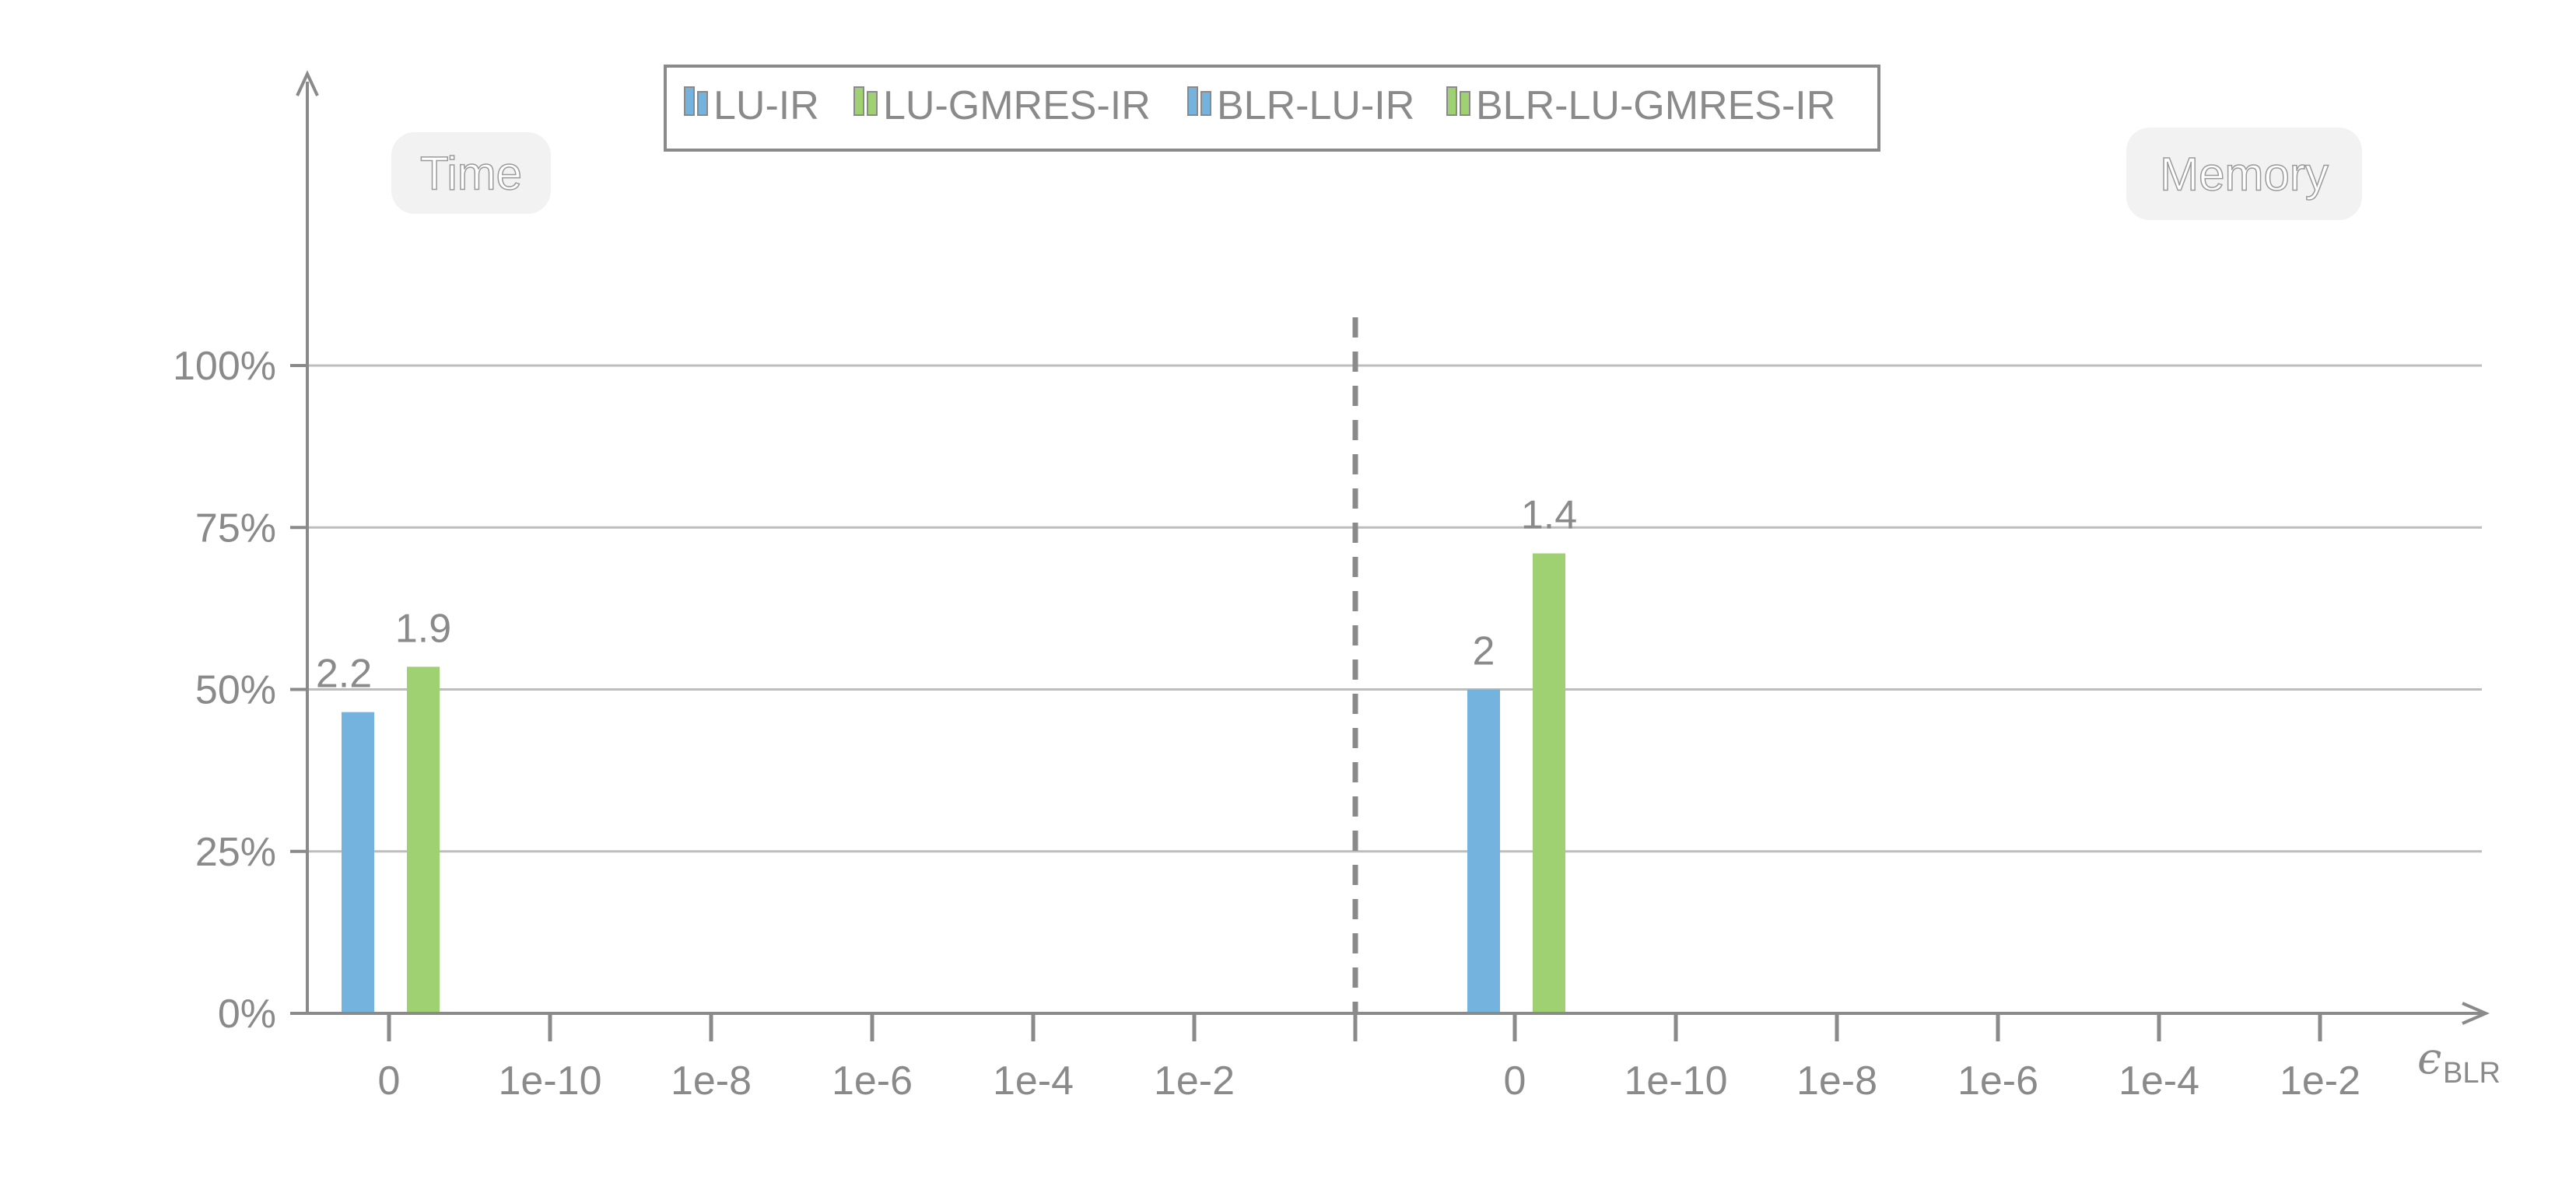  I want to click on legend-label: LU-IR, so click(766, 105).